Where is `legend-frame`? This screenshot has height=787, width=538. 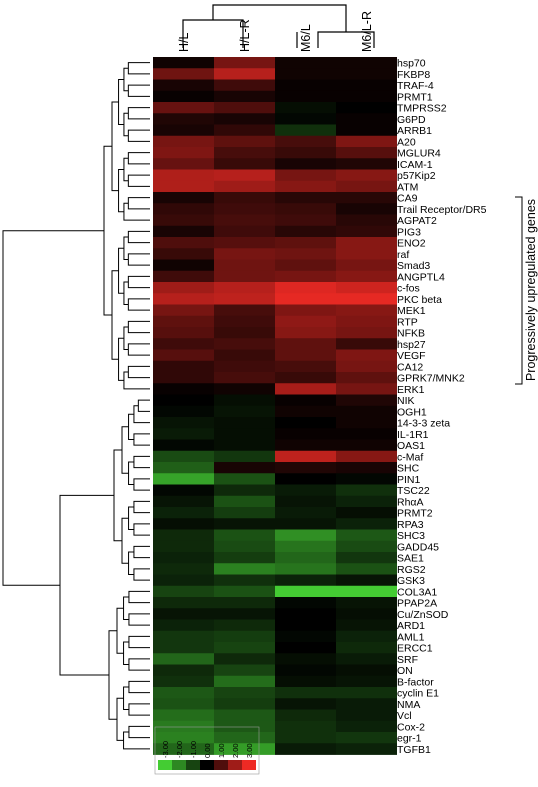 legend-frame is located at coordinates (207, 750).